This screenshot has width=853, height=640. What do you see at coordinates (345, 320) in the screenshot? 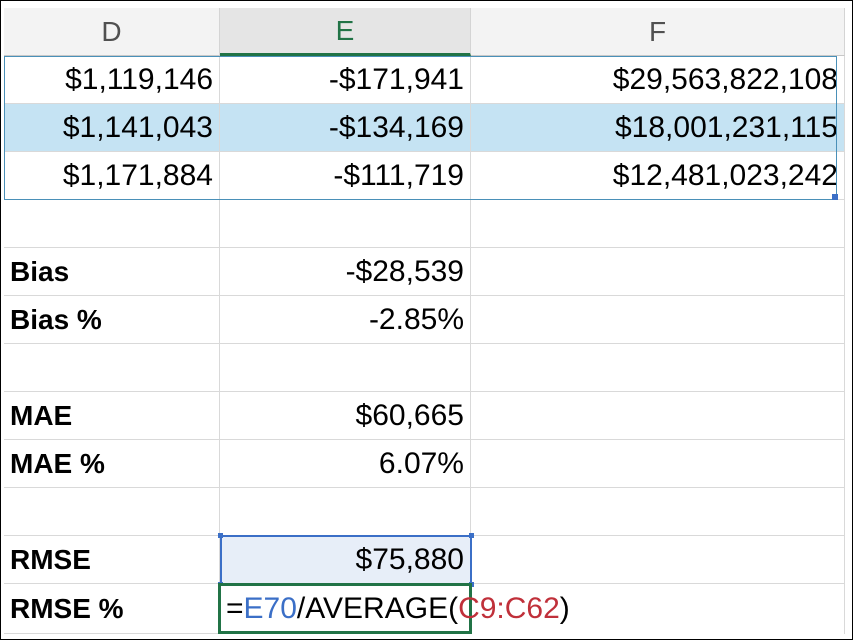
I see `value-bias-pct: -2.85%` at bounding box center [345, 320].